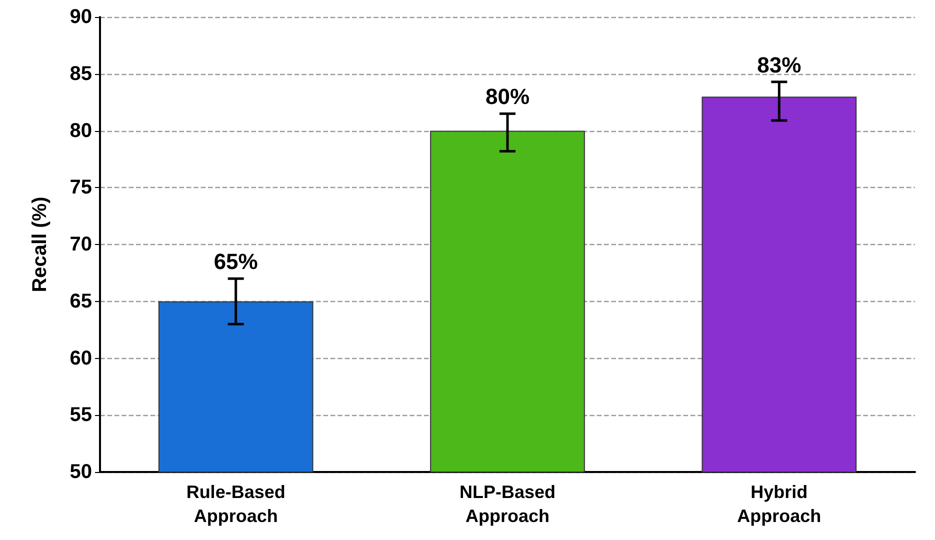 This screenshot has width=935, height=540. Describe the element at coordinates (81, 187) in the screenshot. I see `y-tick-label: 75` at that location.